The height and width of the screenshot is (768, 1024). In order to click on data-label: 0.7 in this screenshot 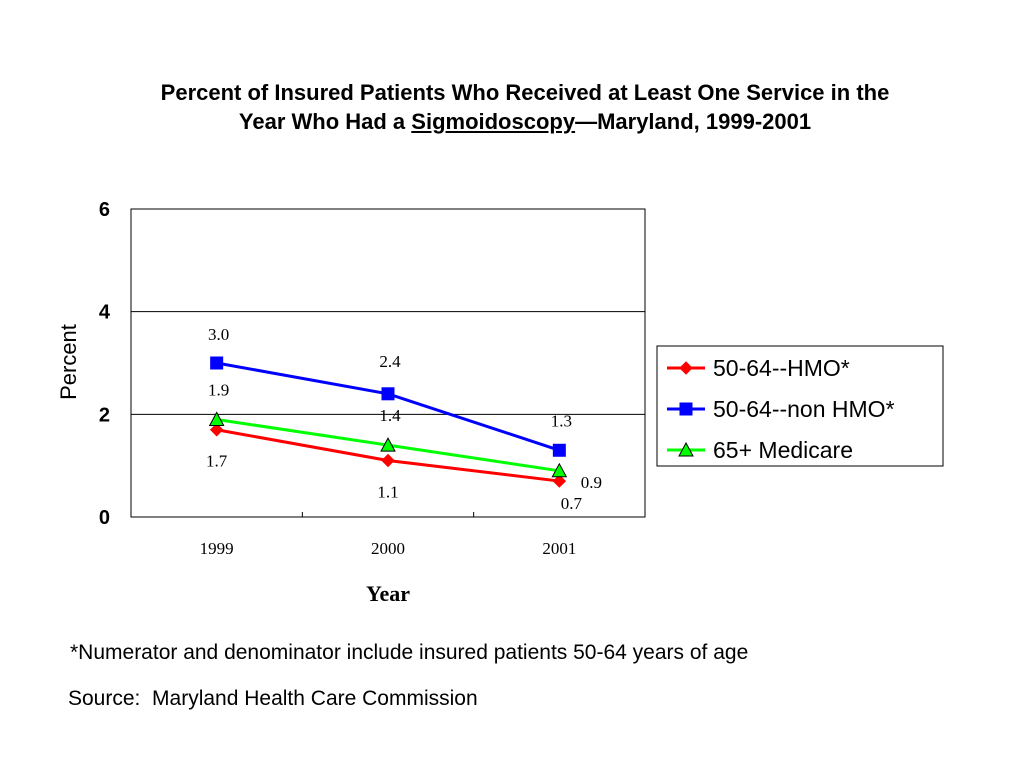, I will do `click(572, 503)`.